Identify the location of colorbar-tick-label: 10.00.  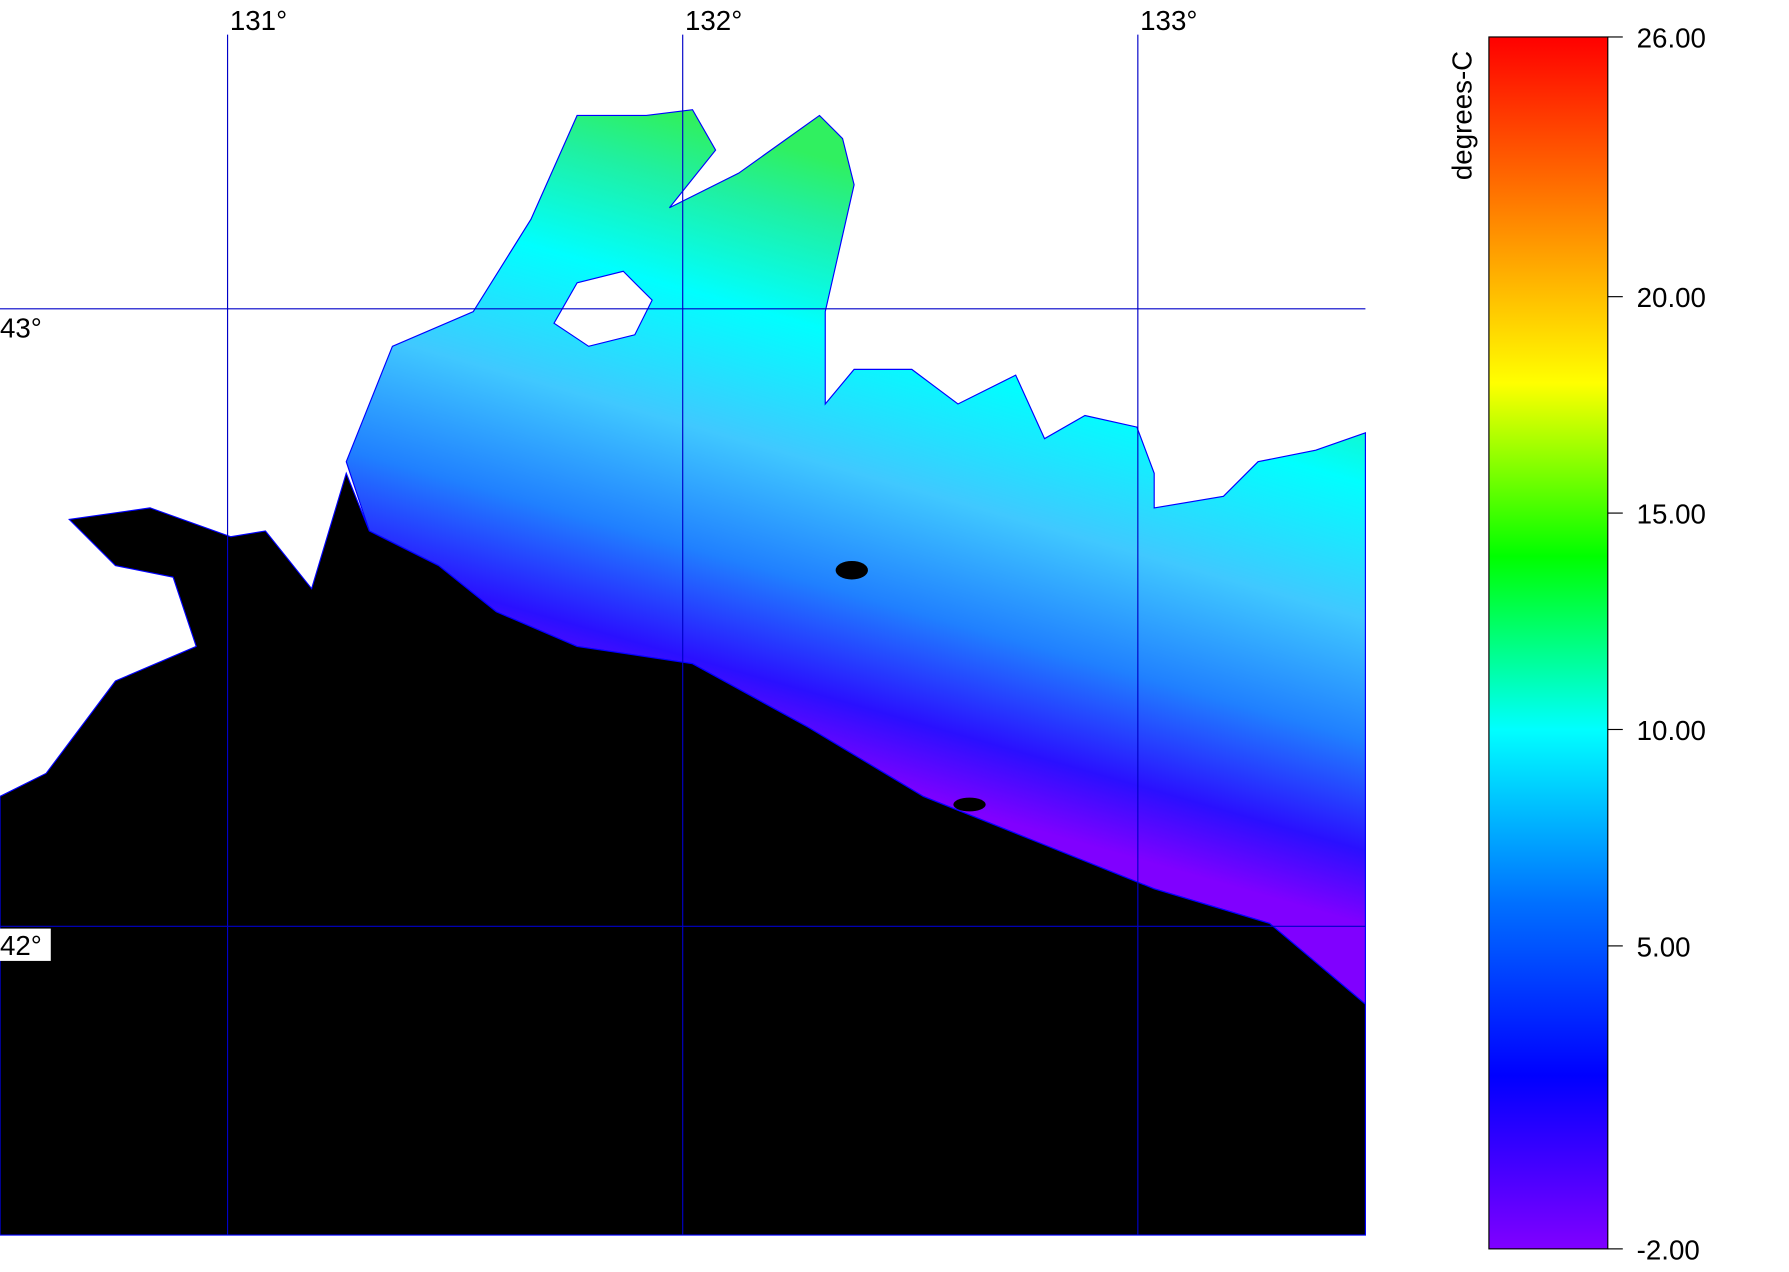
(1671, 730).